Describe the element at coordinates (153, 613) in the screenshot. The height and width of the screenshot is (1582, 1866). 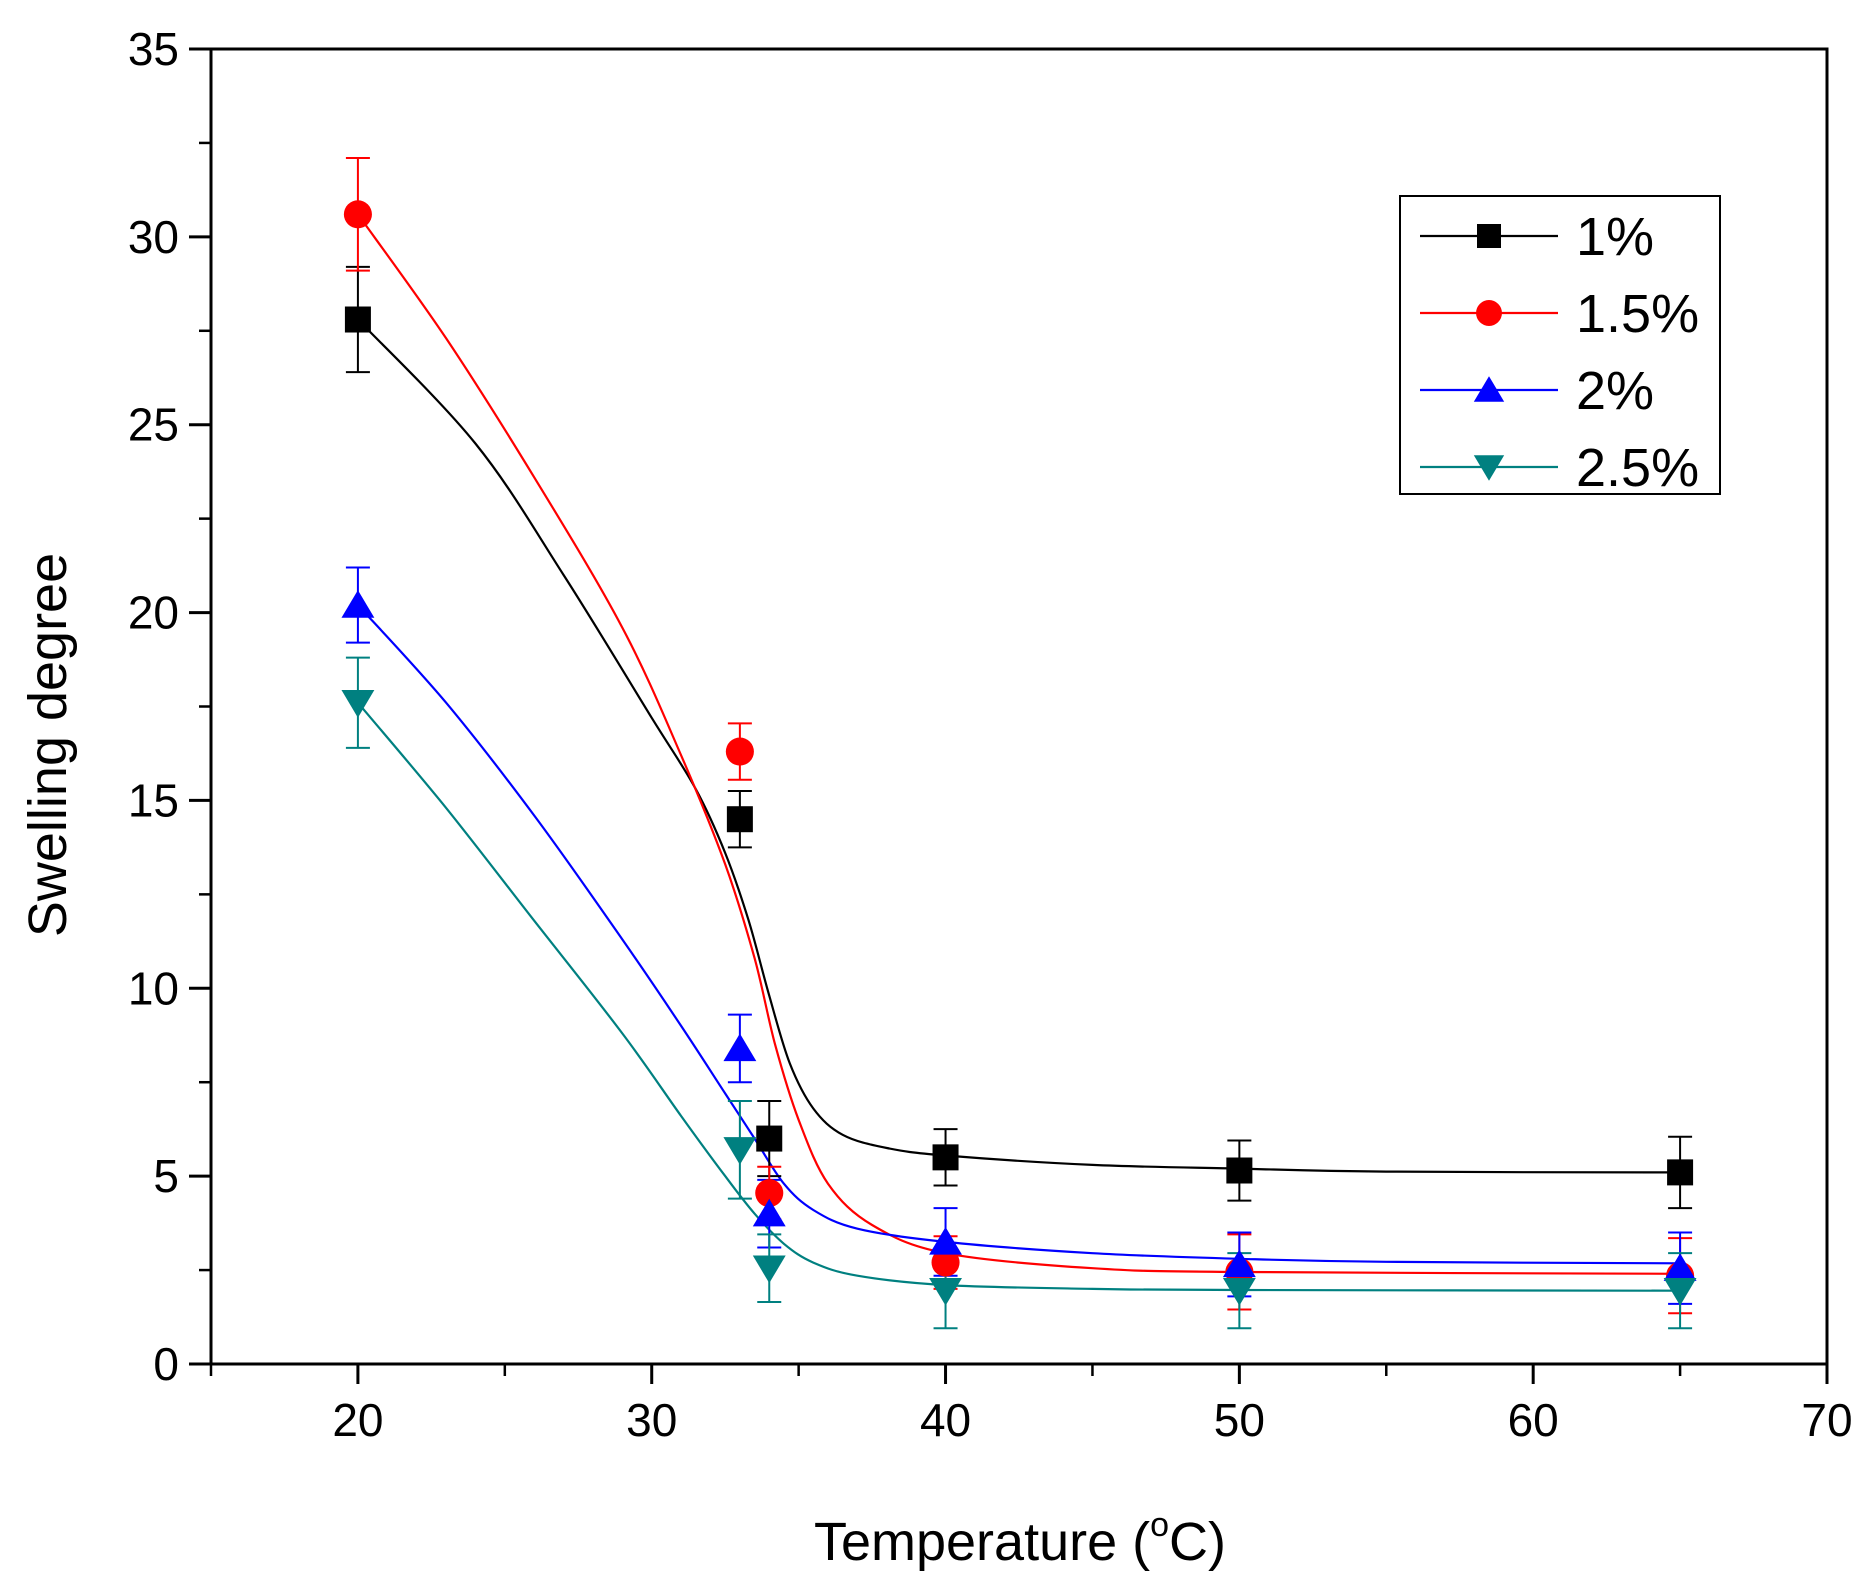
I see `y-tick-label: 20` at that location.